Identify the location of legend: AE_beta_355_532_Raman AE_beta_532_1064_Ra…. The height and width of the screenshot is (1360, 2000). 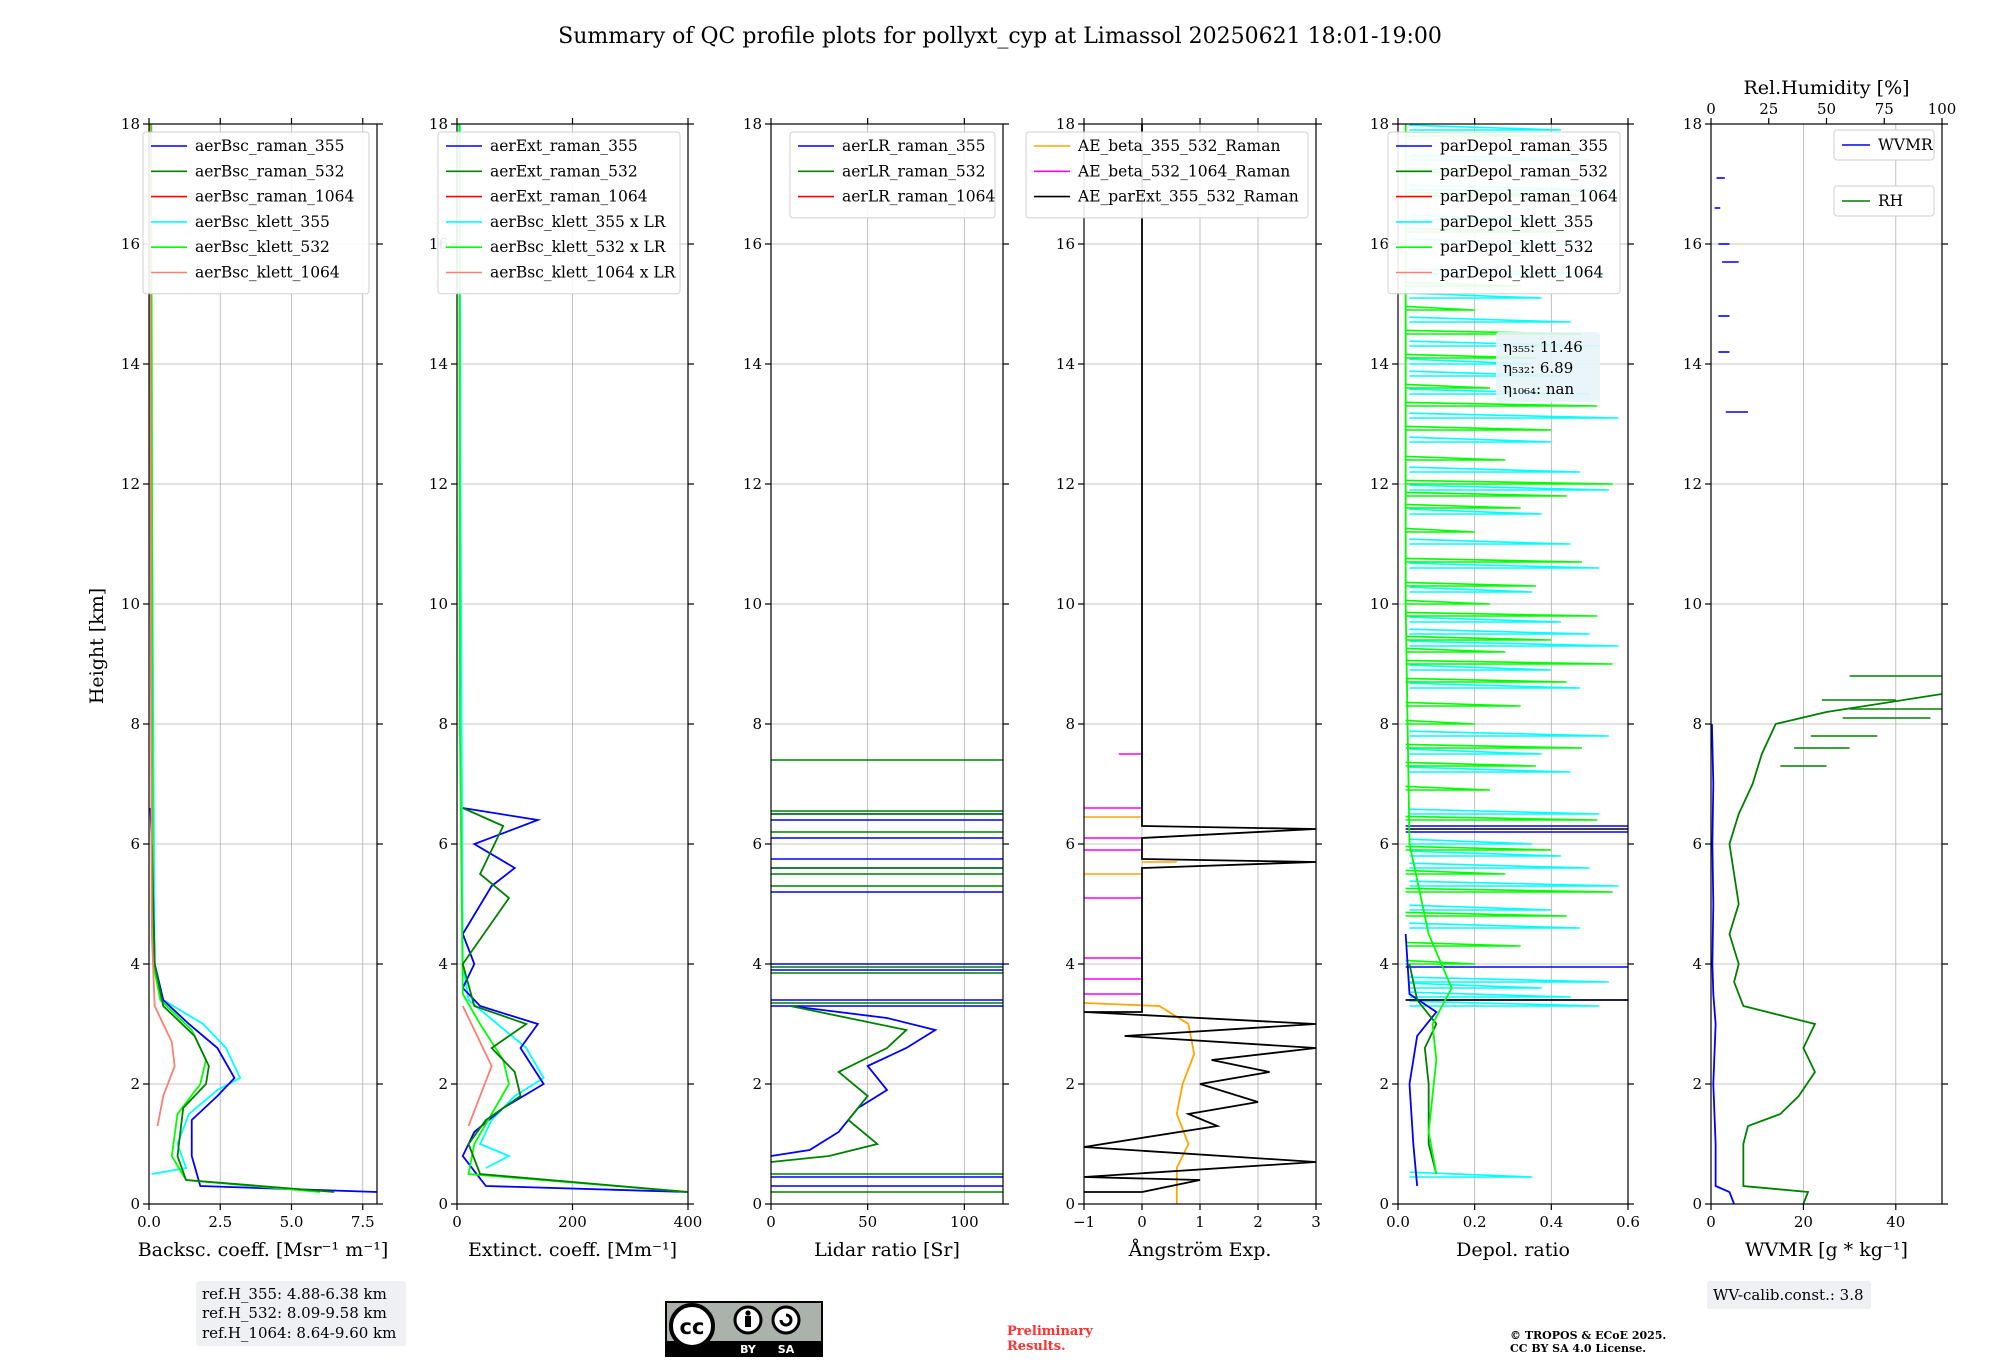
(1167, 175).